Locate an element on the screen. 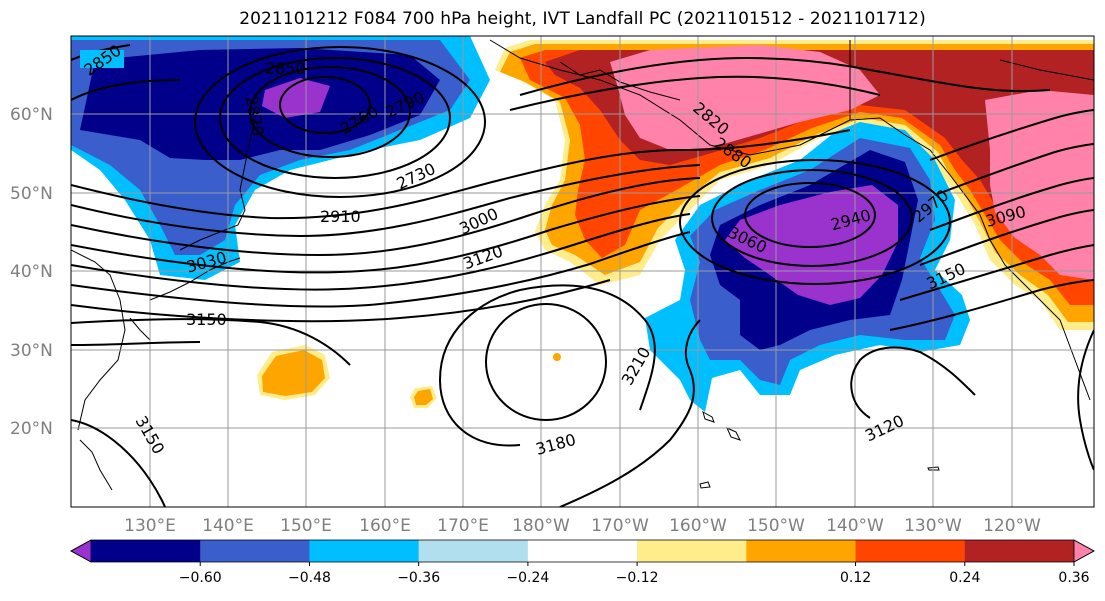 Image resolution: width=1105 pixels, height=601 pixels. colorbar-tick-label: −0.24 is located at coordinates (527, 578).